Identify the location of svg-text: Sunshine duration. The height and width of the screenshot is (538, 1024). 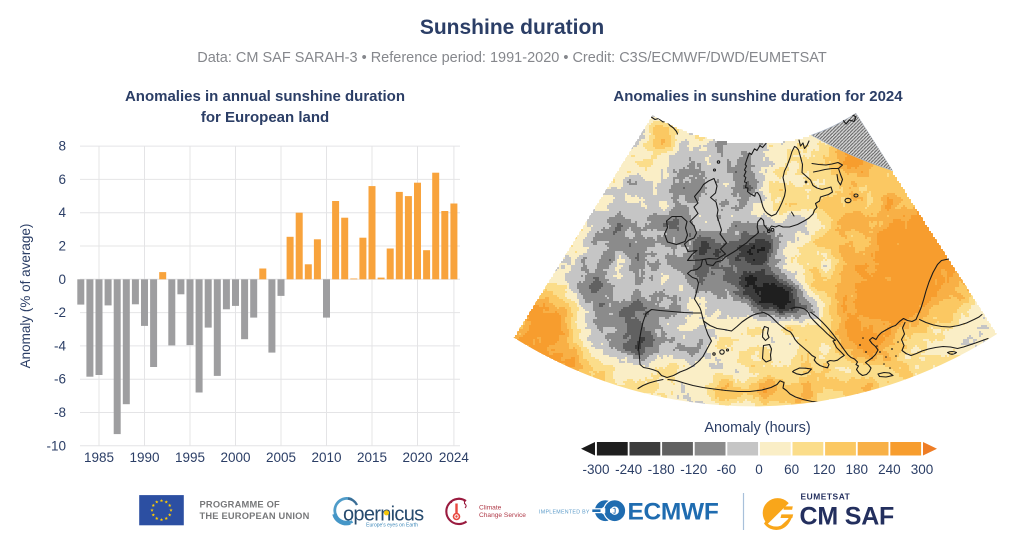
(512, 27).